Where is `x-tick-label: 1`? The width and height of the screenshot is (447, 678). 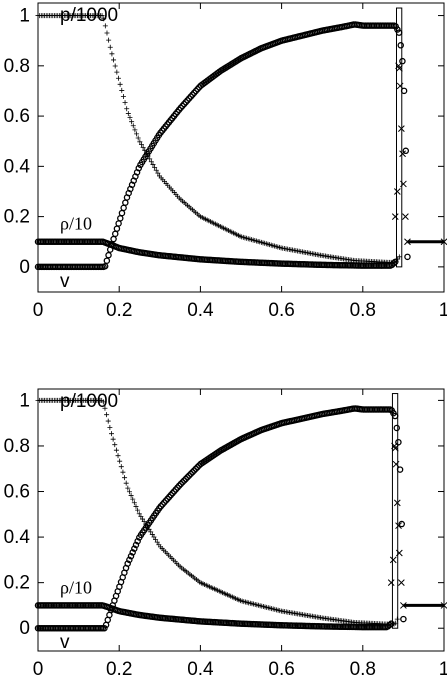 x-tick-label: 1 is located at coordinates (443, 668).